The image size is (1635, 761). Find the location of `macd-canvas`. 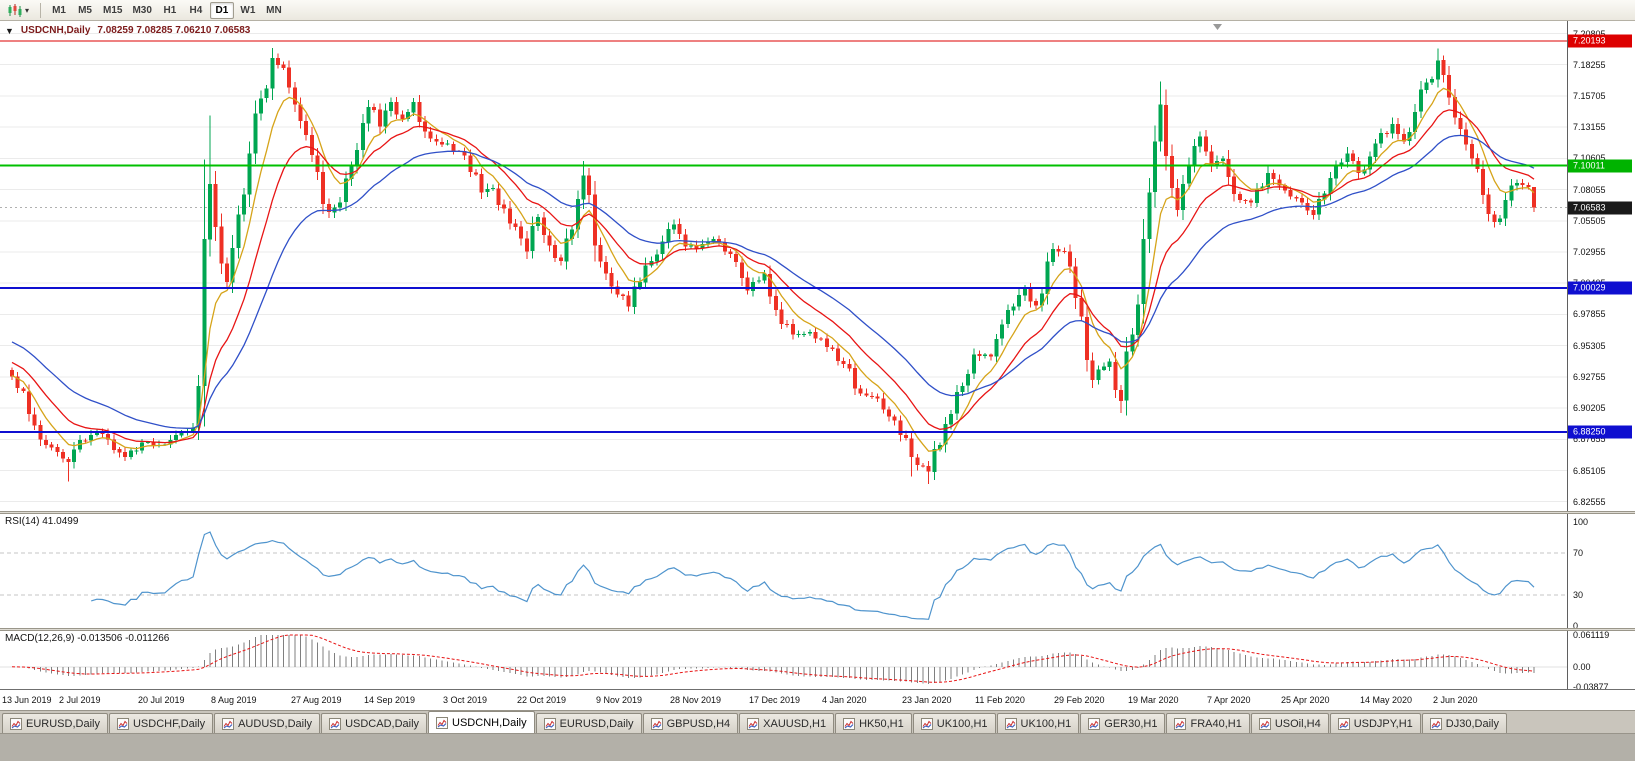

macd-canvas is located at coordinates (783, 660).